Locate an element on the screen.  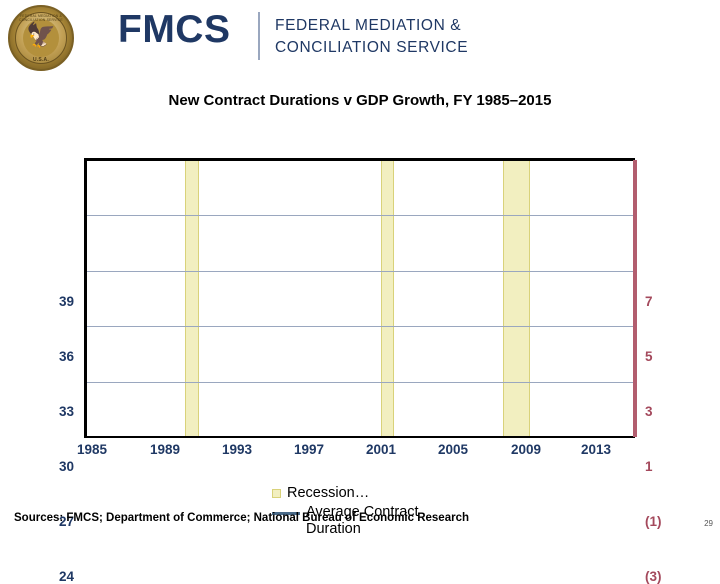
axis-left is located at coordinates (85, 298).